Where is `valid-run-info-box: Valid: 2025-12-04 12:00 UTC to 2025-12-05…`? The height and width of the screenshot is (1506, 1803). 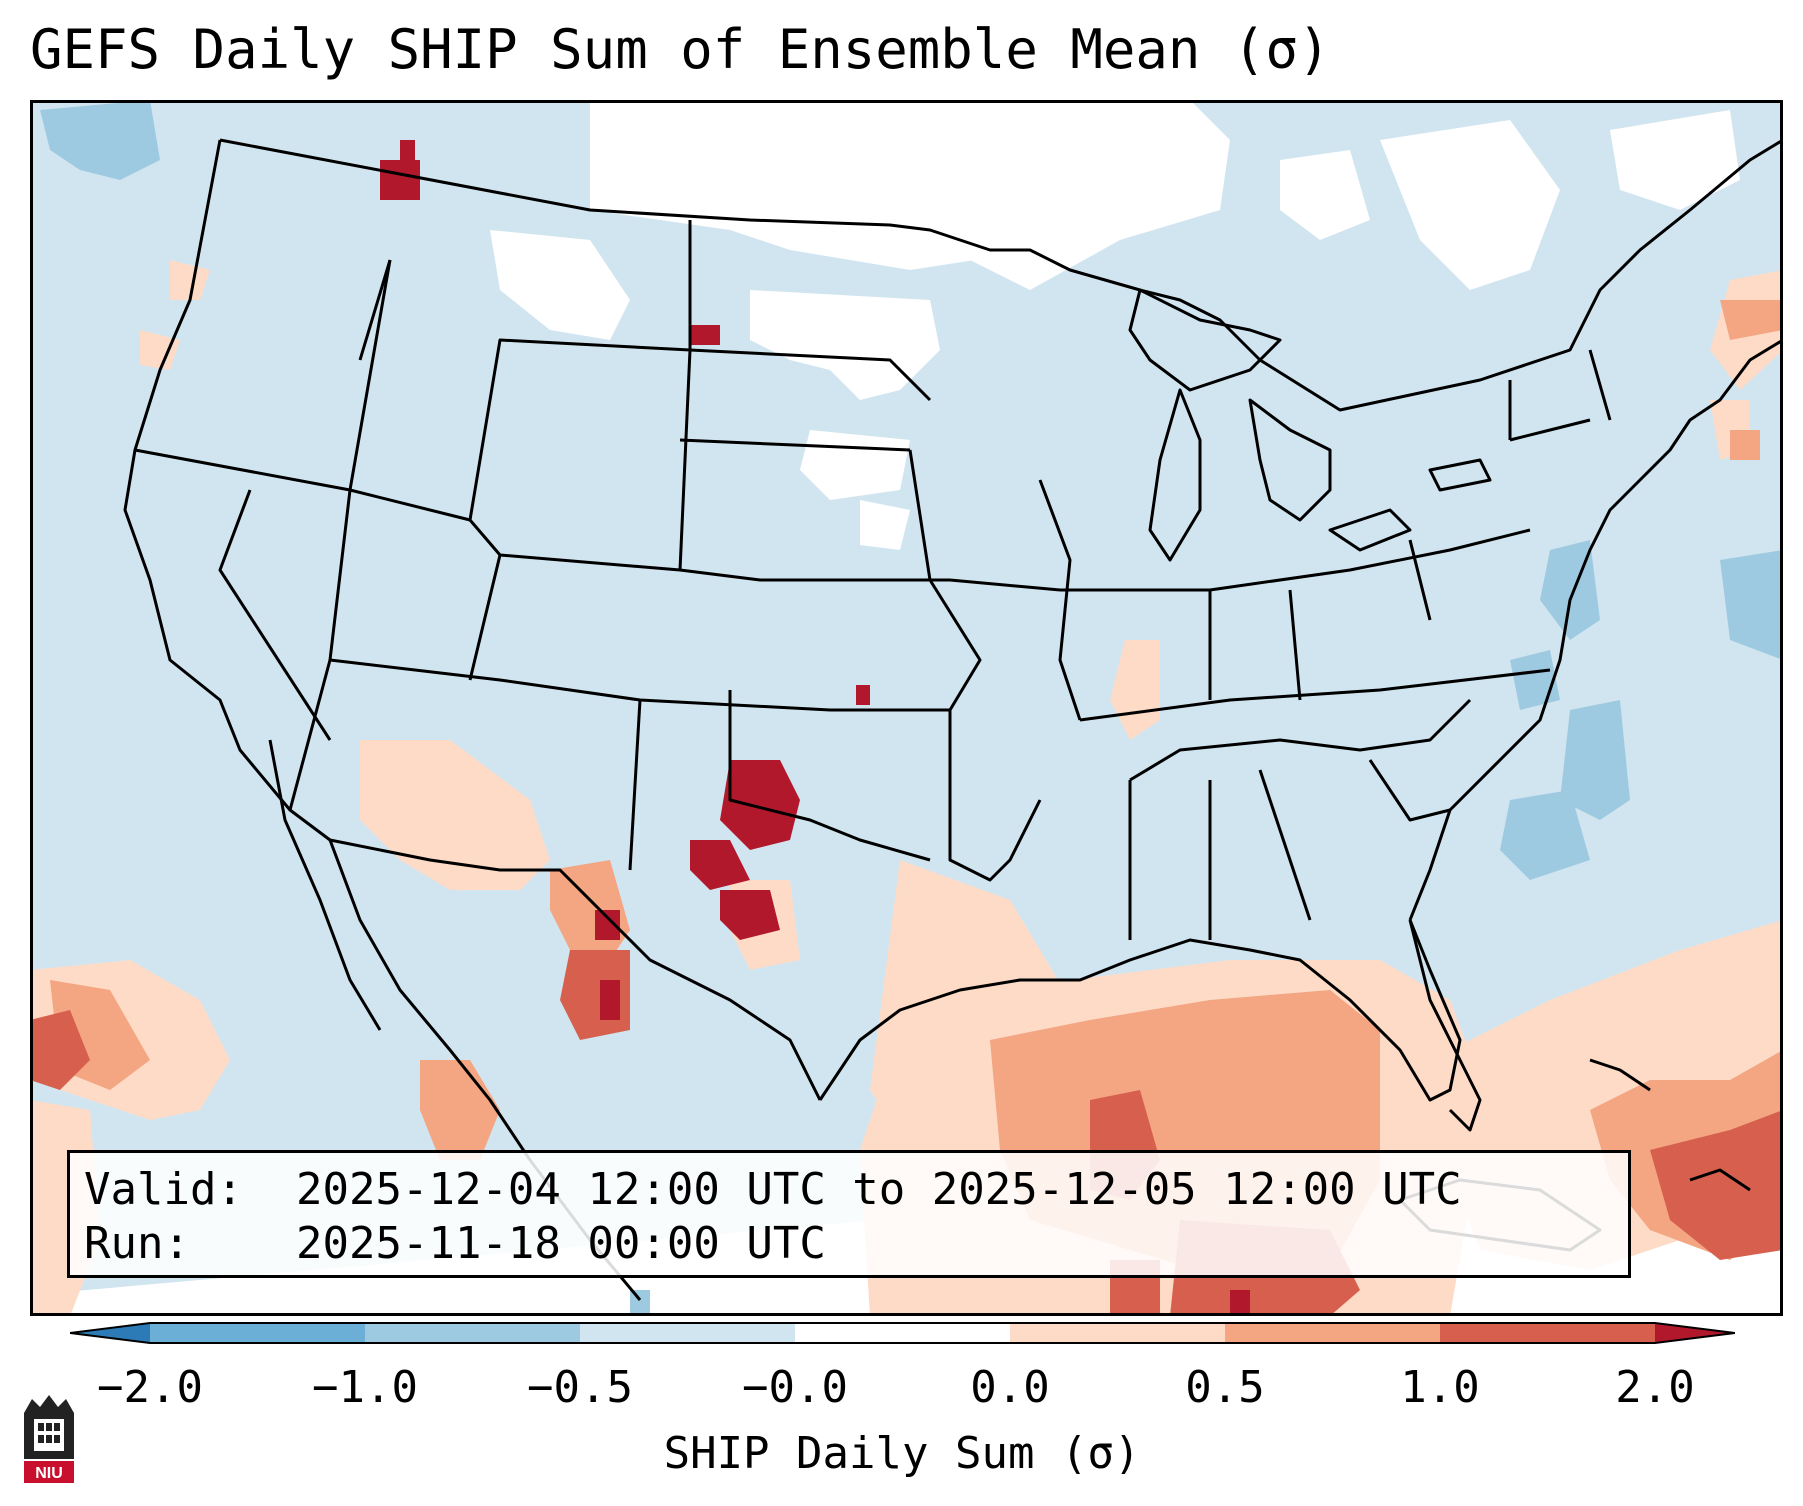 valid-run-info-box: Valid: 2025-12-04 12:00 UTC to 2025-12-05… is located at coordinates (849, 1214).